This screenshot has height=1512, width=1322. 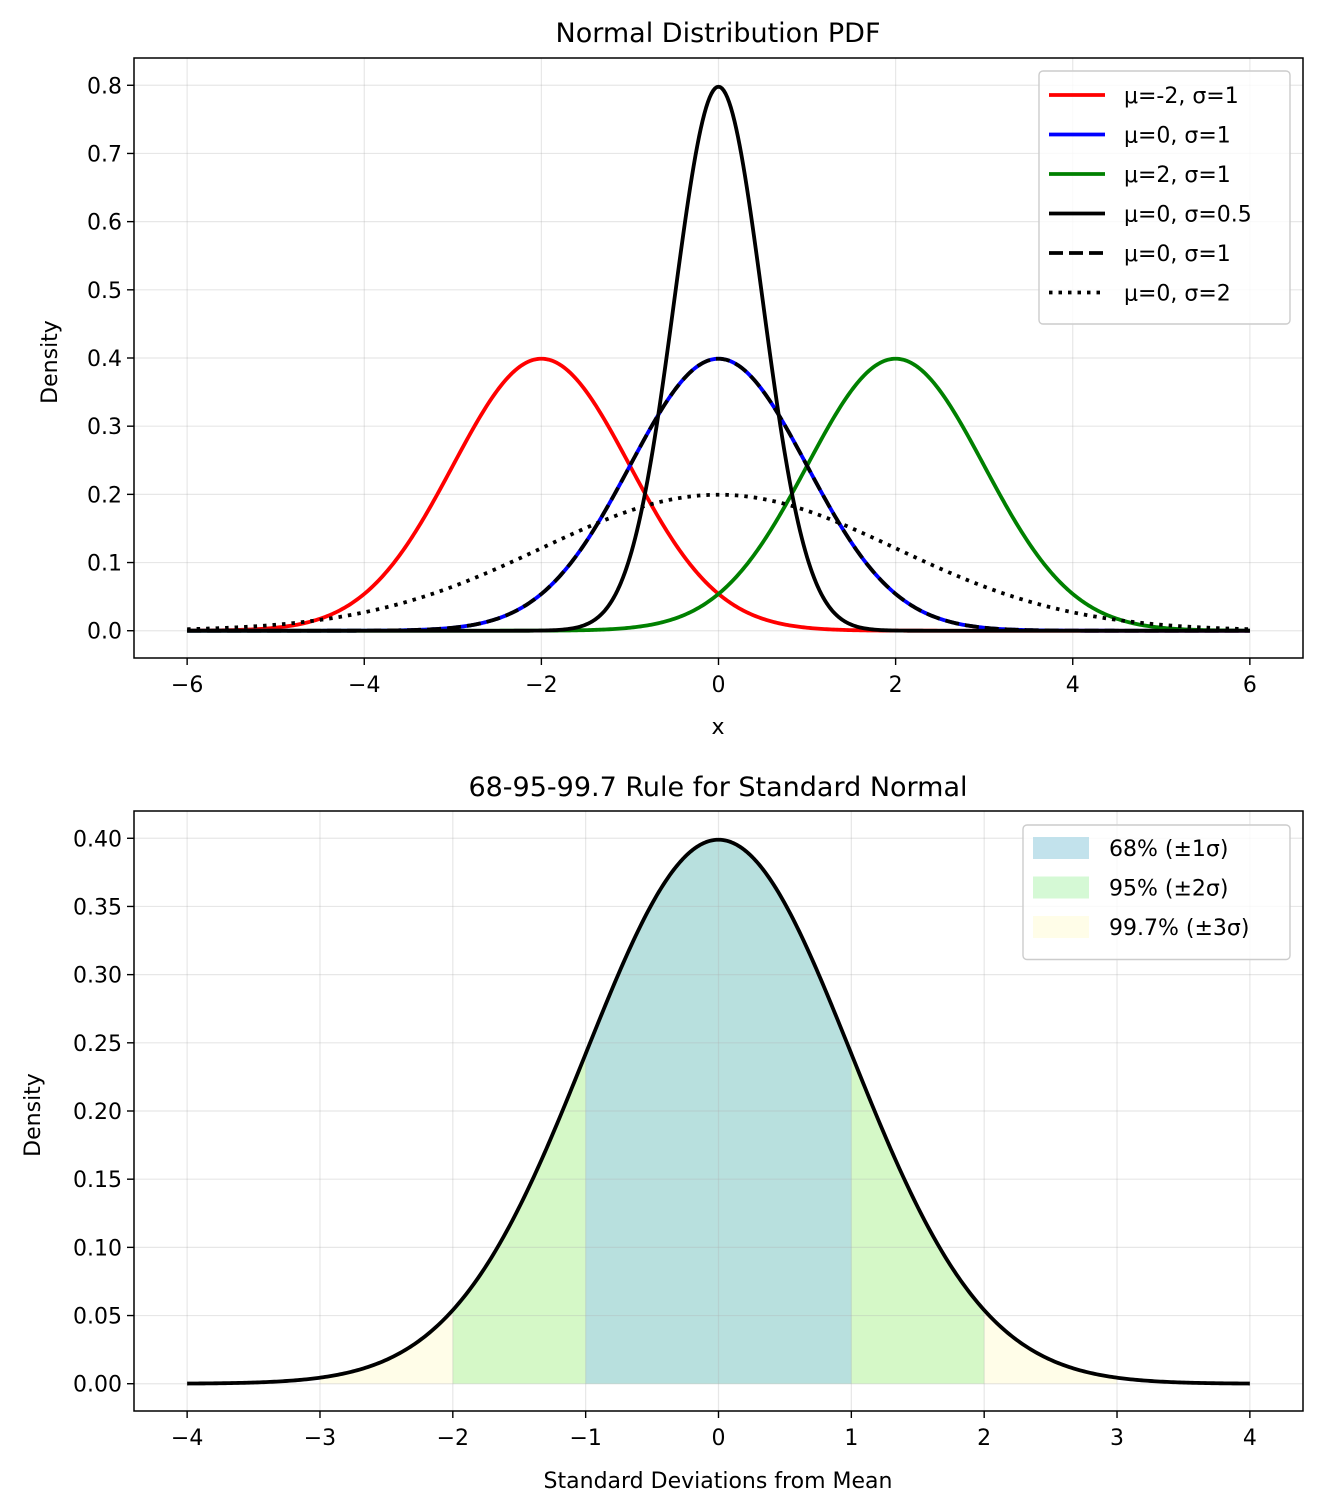 I want to click on y-tick-label: 0.0, so click(x=104, y=632).